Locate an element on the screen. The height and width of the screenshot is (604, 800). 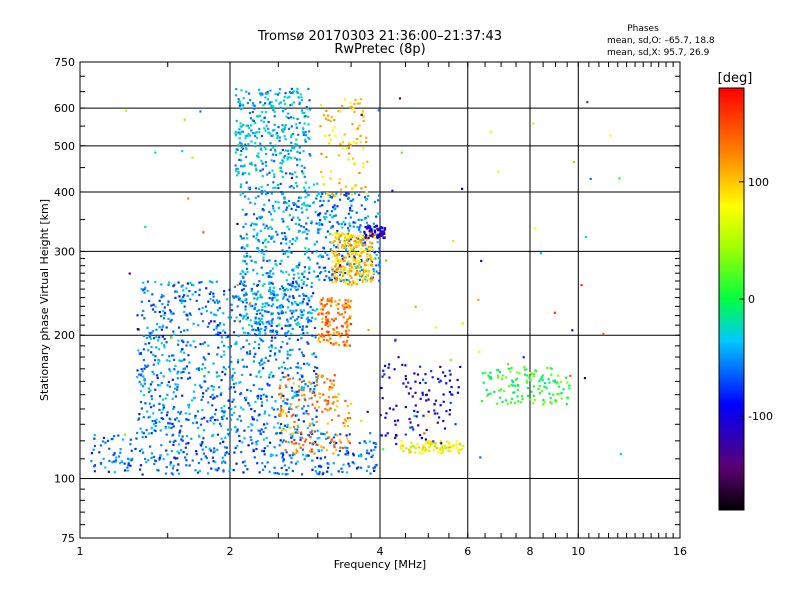
colorbar-tick-label: 100 is located at coordinates (758, 182).